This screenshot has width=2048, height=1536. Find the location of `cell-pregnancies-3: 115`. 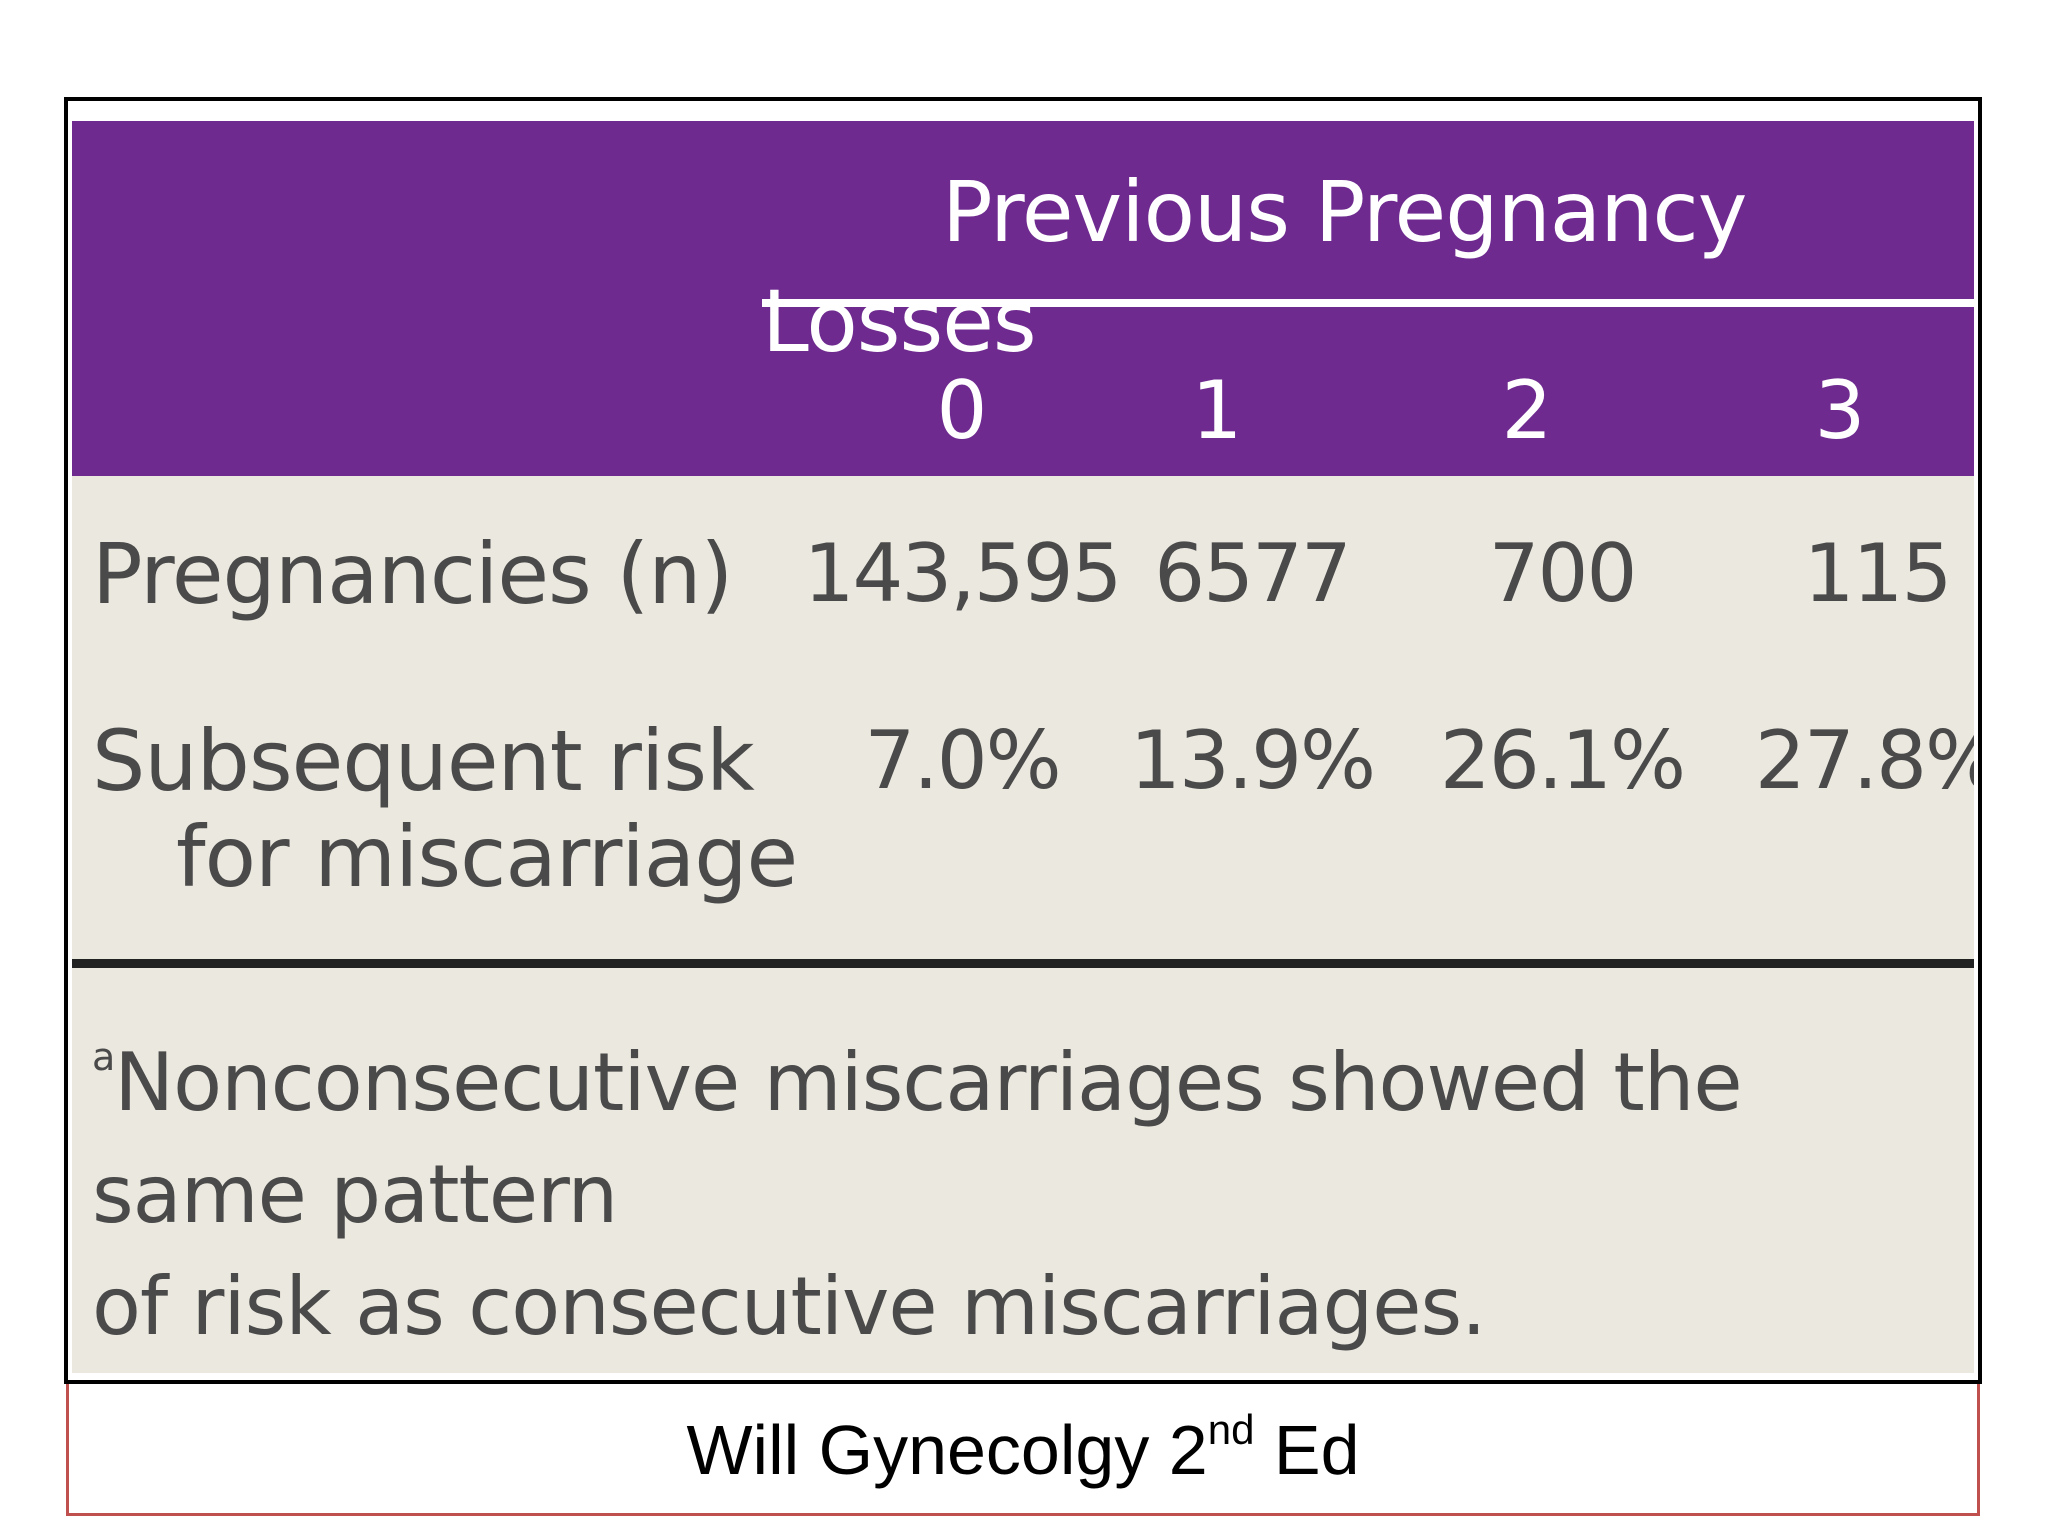

cell-pregnancies-3: 115 is located at coordinates (1878, 573).